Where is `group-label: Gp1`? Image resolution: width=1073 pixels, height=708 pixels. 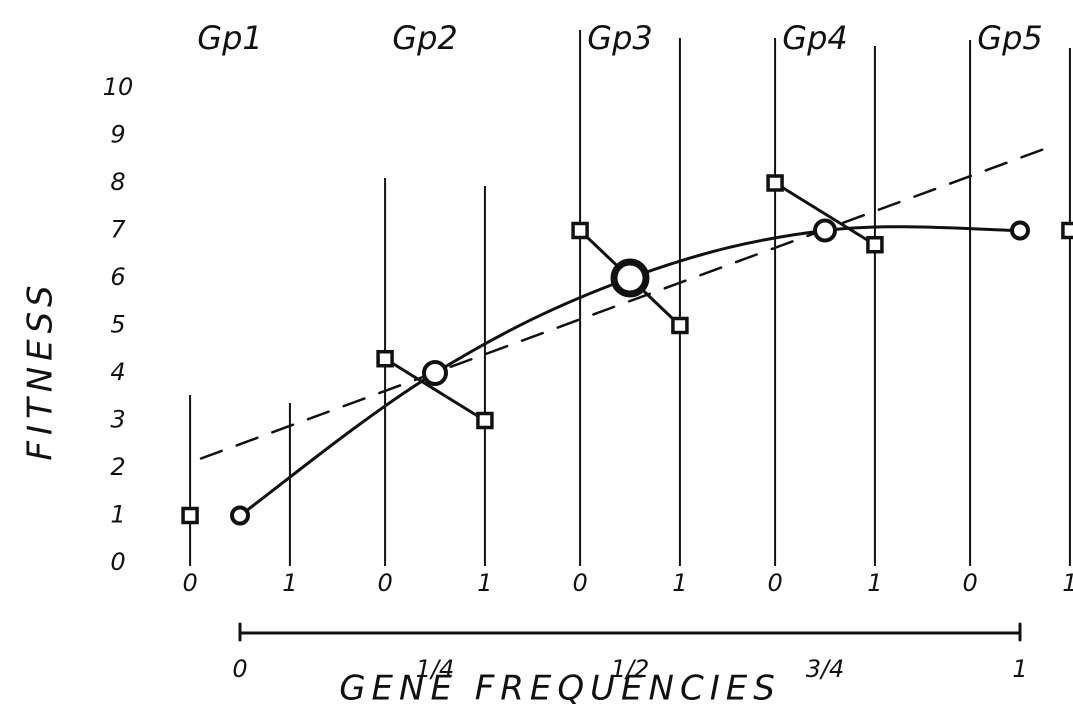
group-label: Gp1 is located at coordinates (229, 38).